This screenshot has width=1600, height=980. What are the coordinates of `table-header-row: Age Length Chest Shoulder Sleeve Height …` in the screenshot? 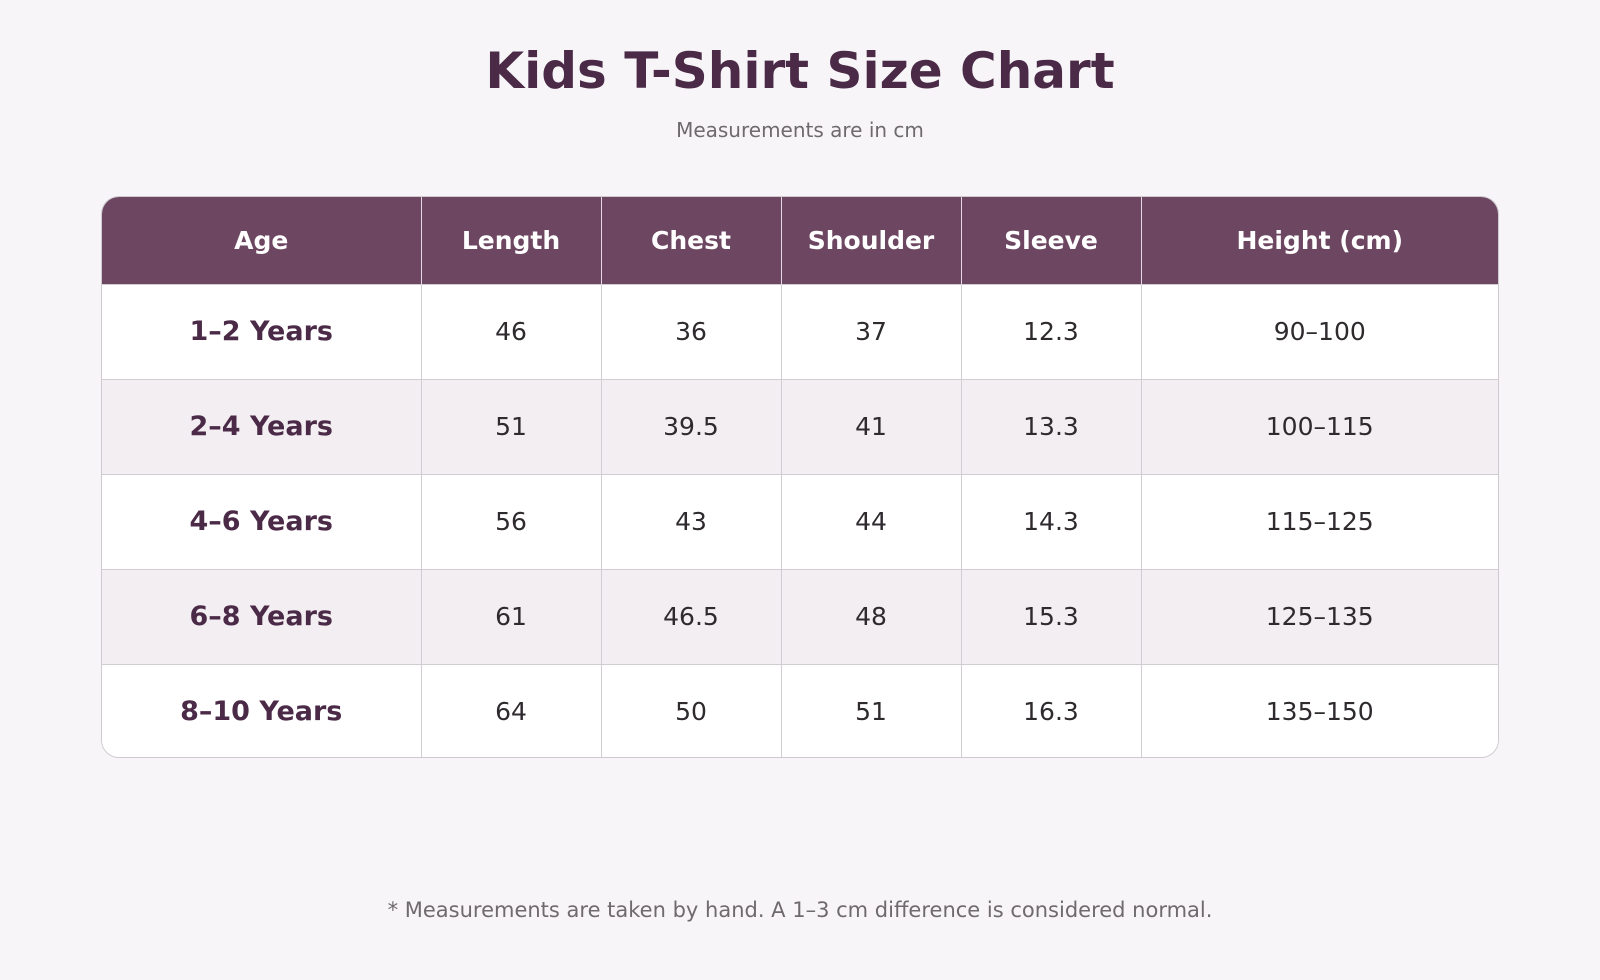 It's located at (800, 240).